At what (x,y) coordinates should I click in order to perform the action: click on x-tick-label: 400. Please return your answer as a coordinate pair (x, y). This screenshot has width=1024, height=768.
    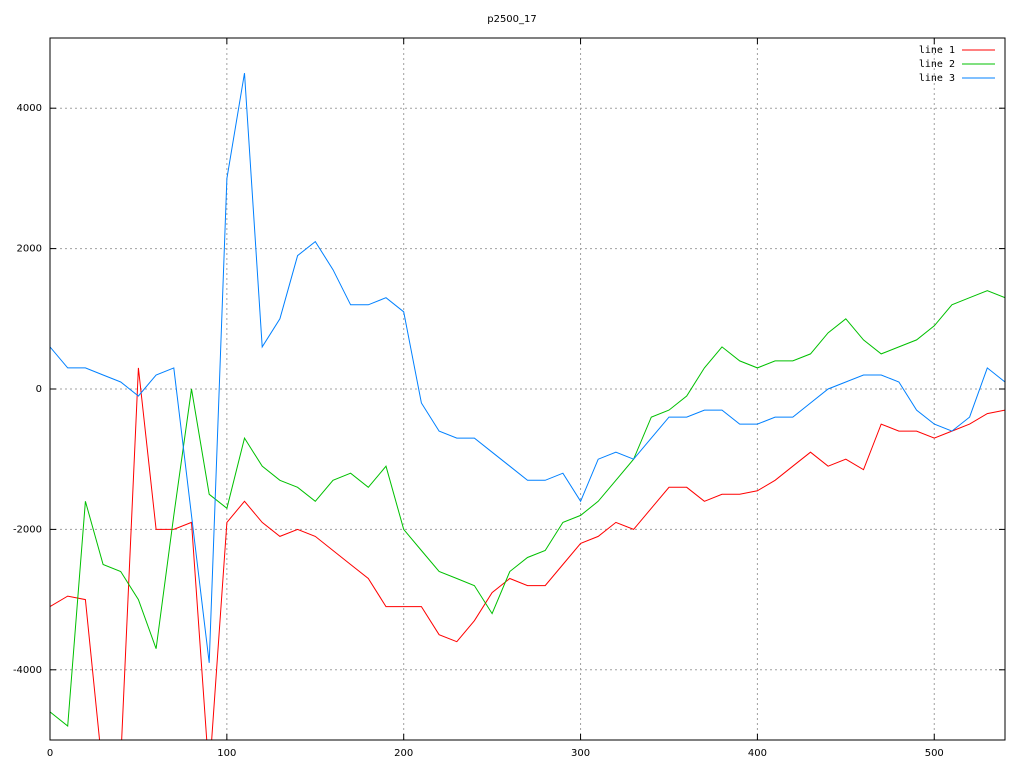
    Looking at the image, I should click on (757, 753).